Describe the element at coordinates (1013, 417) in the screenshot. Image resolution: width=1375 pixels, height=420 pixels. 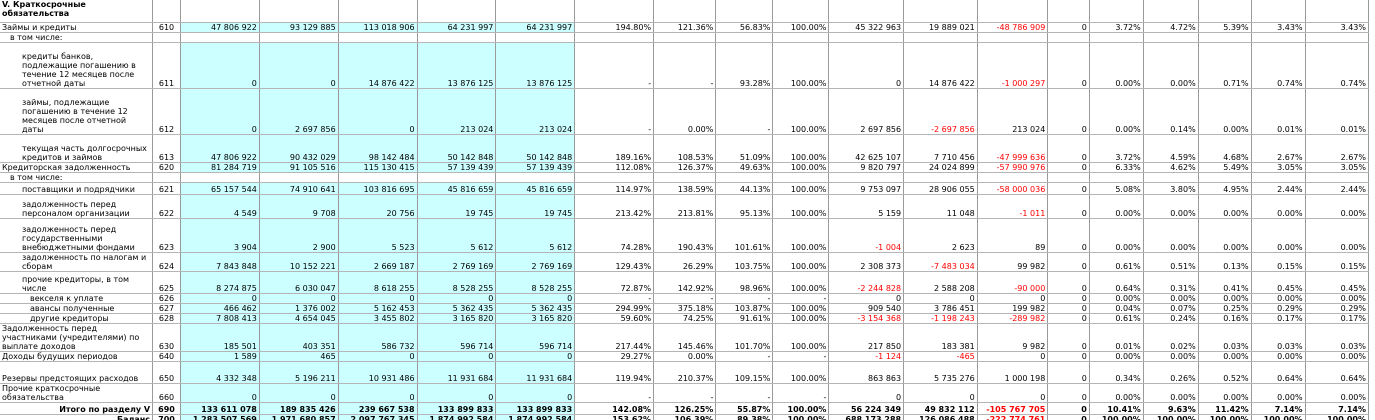
I see `value-cell: -222 774 761` at that location.